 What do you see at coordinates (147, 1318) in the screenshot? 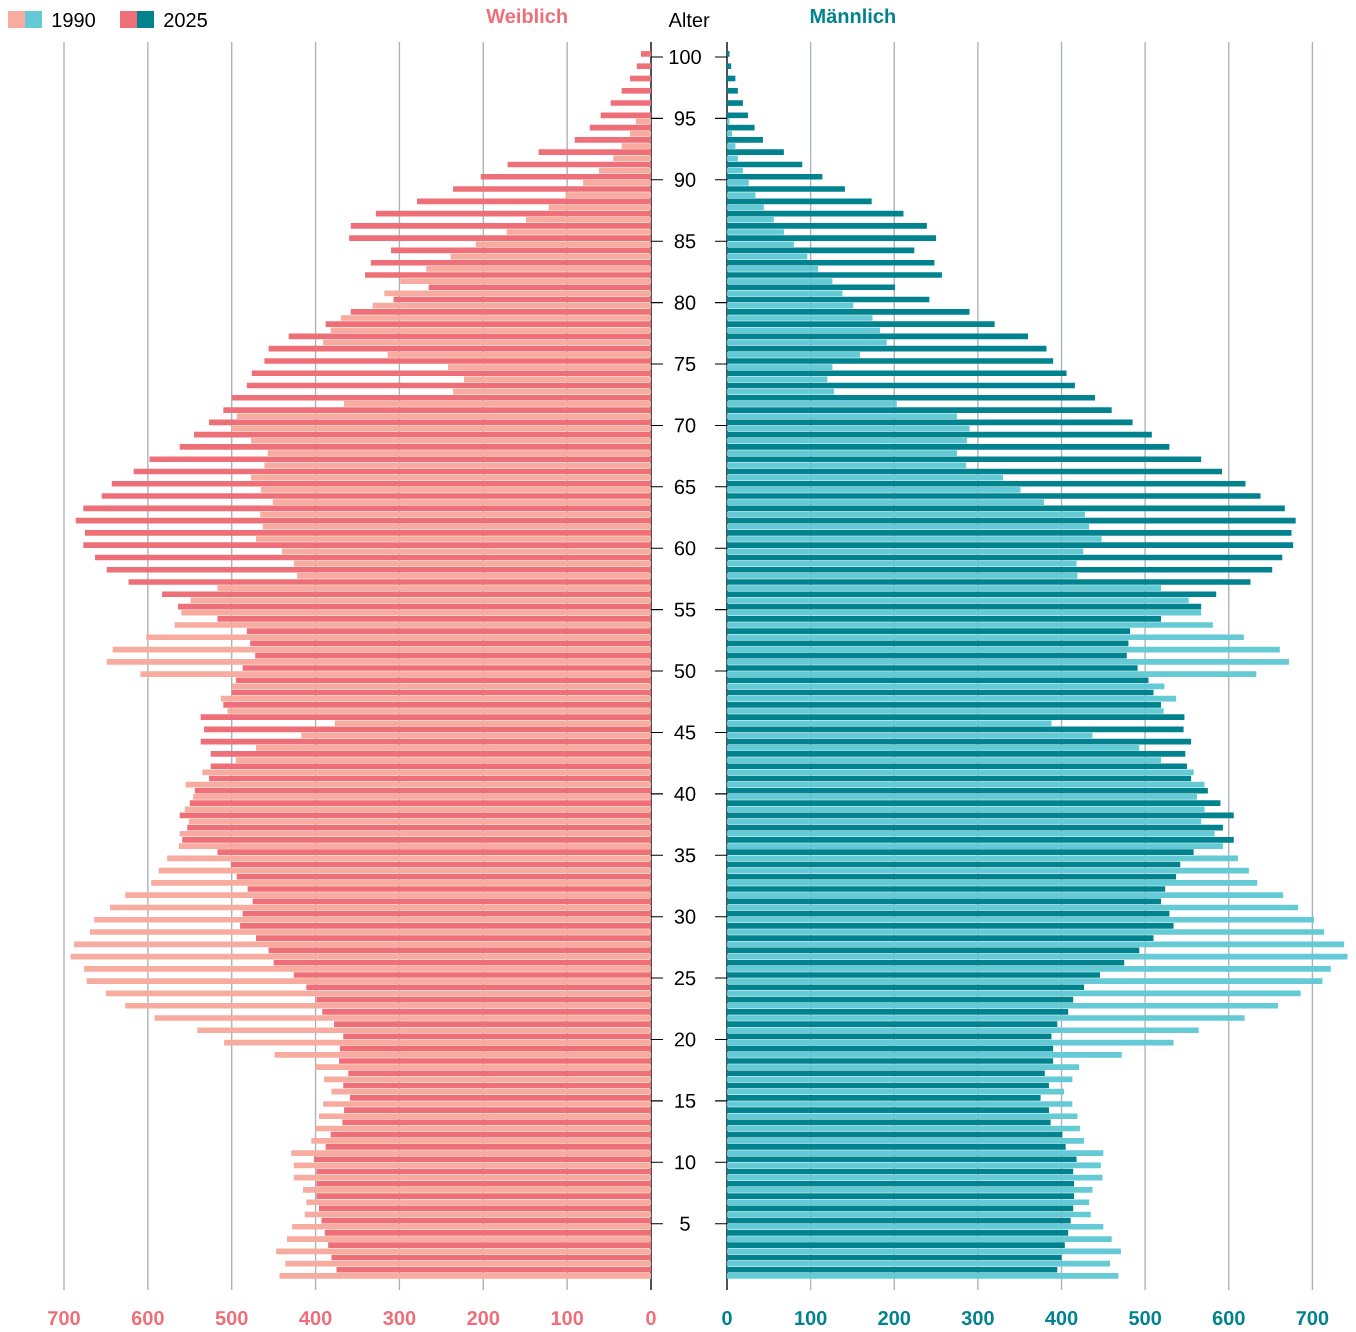
I see `x-tick-label: 600` at bounding box center [147, 1318].